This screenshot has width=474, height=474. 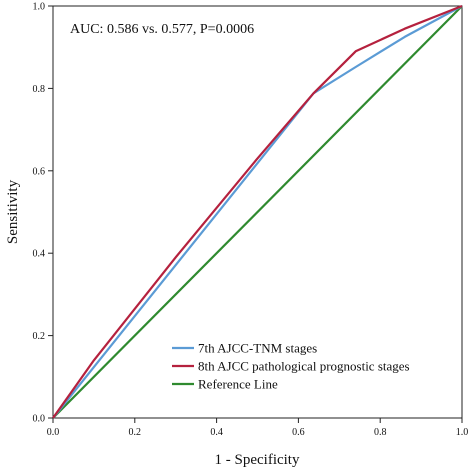 I want to click on x-tick-label: 0.6, so click(x=298, y=432).